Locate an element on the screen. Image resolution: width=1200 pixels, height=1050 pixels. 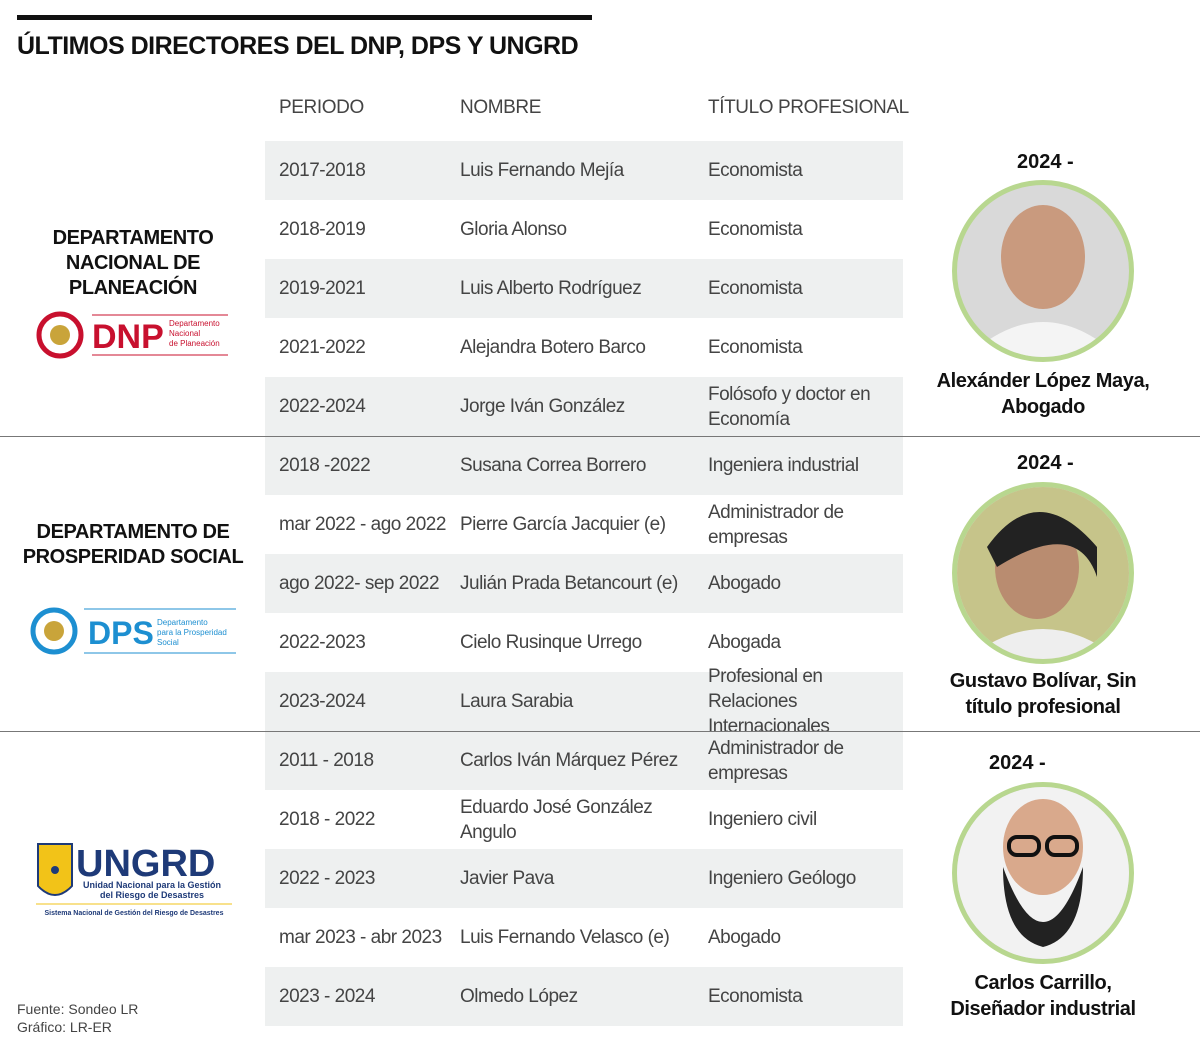
title-rule is located at coordinates (304, 17).